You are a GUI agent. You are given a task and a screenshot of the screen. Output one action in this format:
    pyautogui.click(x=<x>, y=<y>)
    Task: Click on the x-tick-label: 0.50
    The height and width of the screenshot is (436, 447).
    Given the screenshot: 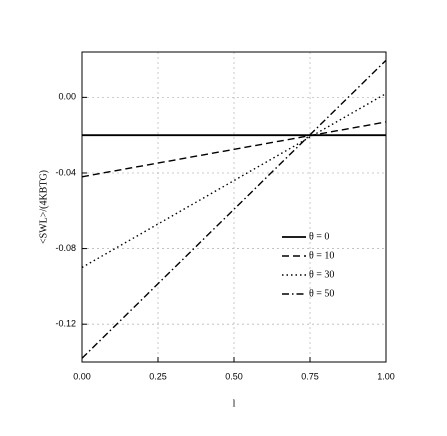 What is the action you would take?
    pyautogui.click(x=234, y=376)
    